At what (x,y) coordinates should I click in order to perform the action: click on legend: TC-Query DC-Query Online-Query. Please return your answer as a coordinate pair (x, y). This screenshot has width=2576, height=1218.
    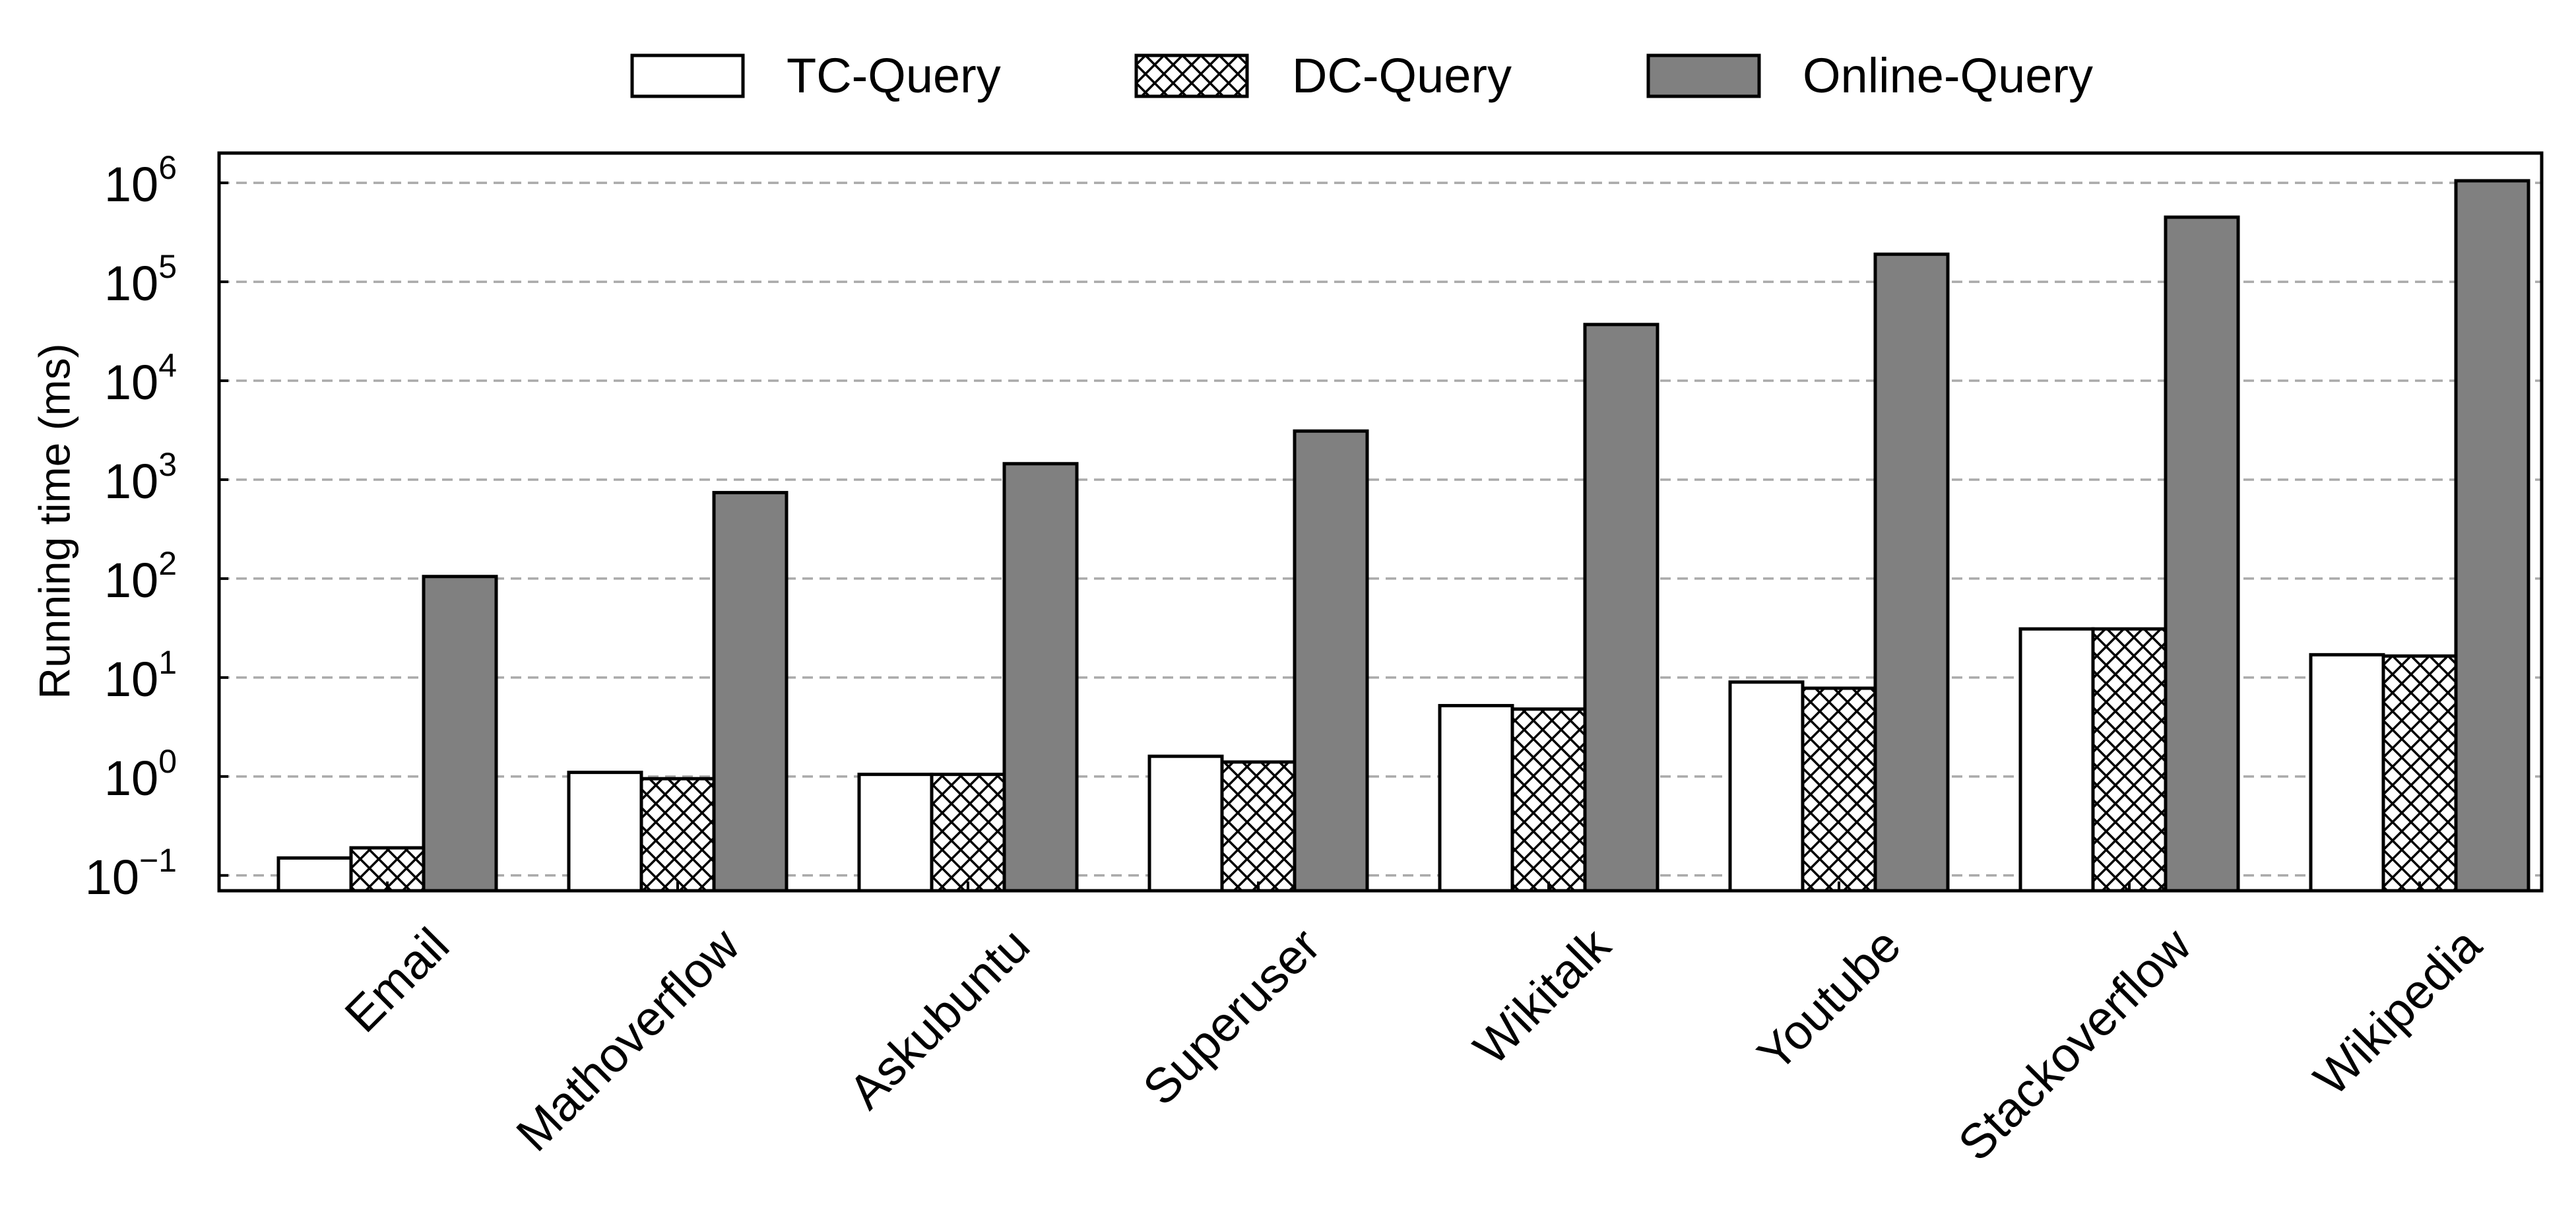
    Looking at the image, I should click on (1361, 75).